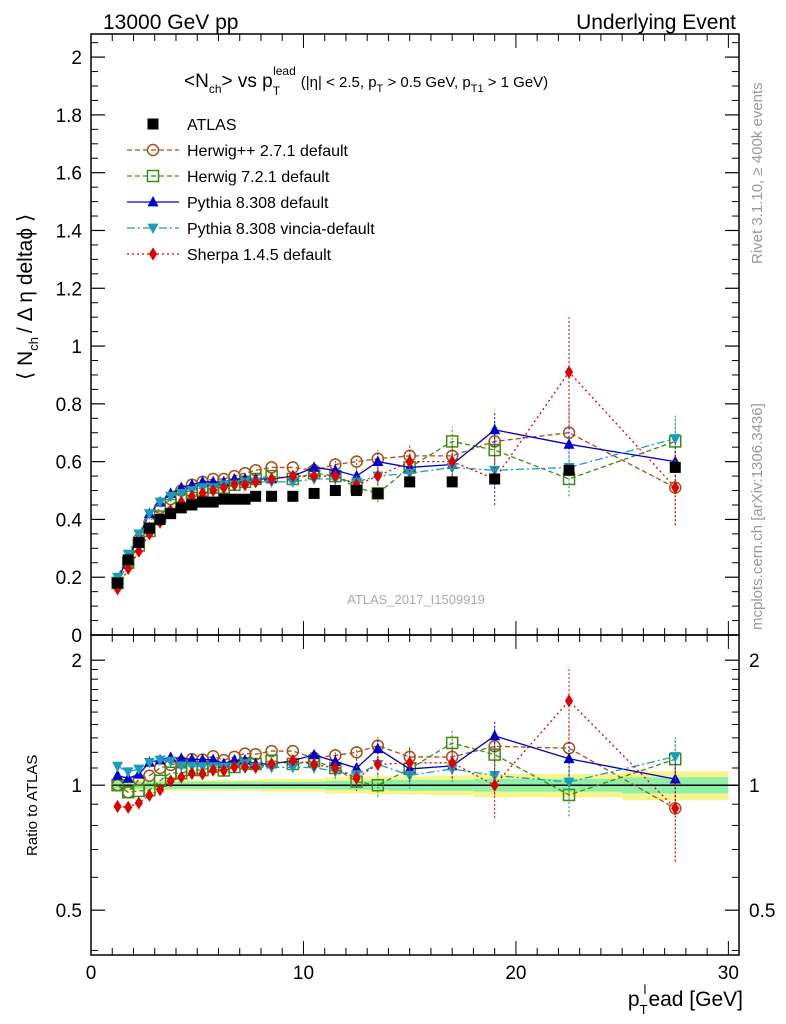  What do you see at coordinates (69, 231) in the screenshot?
I see `top-ytick-label: 1.4` at bounding box center [69, 231].